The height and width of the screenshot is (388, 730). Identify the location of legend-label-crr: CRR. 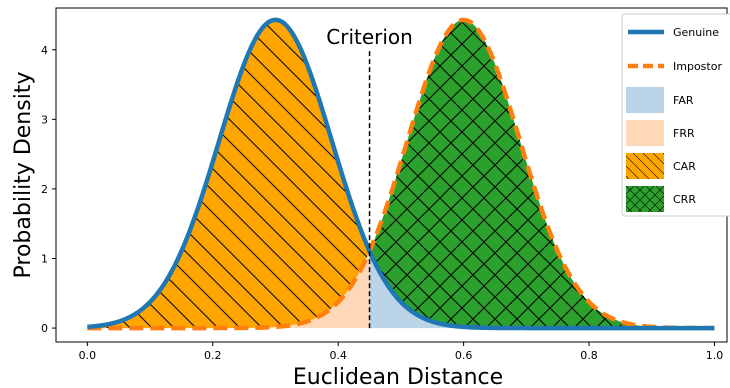
(684, 199).